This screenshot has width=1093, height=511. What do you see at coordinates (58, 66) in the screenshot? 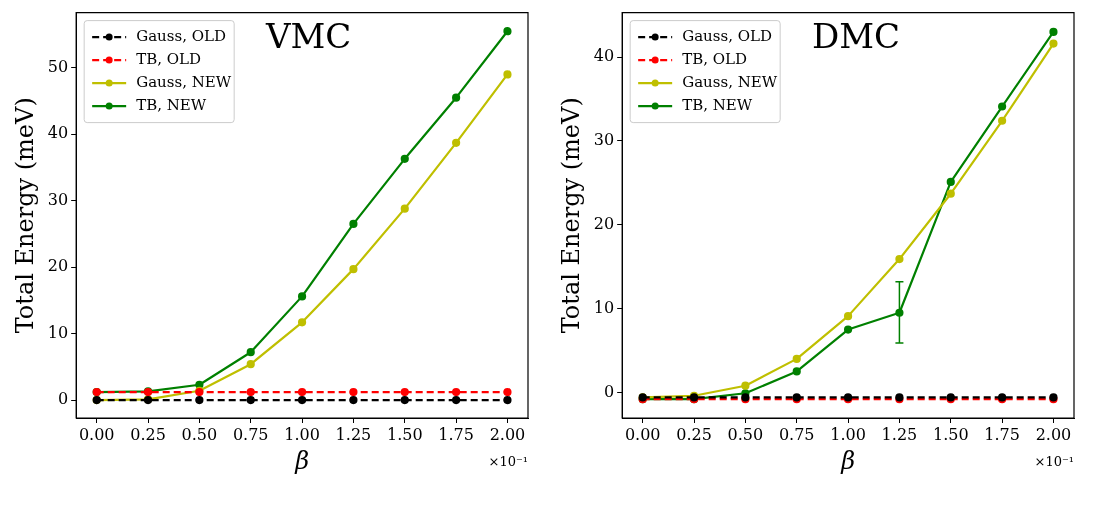
I see `y-tick-label: 50` at bounding box center [58, 66].